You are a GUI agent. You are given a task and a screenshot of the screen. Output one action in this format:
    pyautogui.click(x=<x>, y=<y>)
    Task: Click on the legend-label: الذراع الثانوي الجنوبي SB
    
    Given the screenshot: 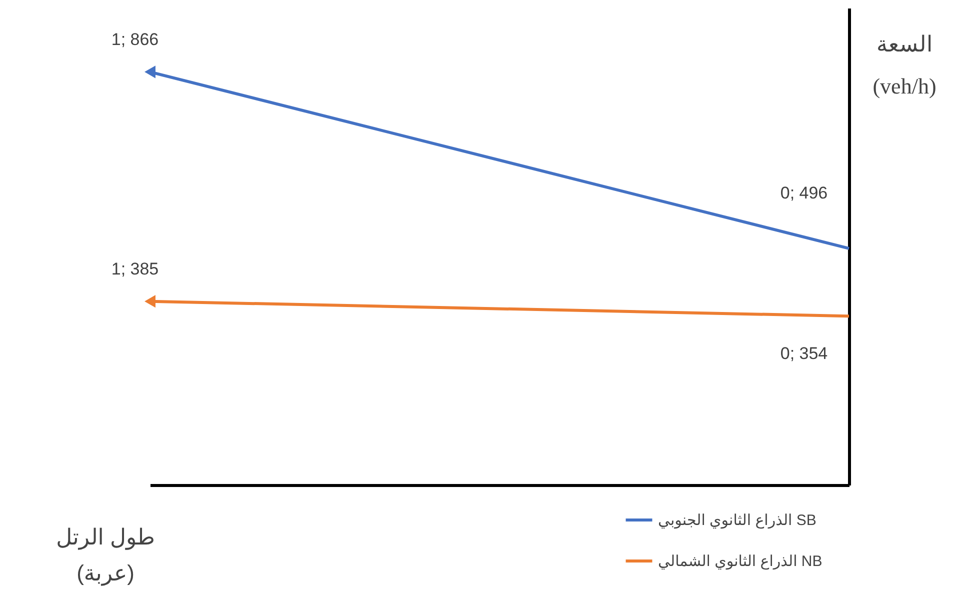 What is the action you would take?
    pyautogui.click(x=737, y=520)
    